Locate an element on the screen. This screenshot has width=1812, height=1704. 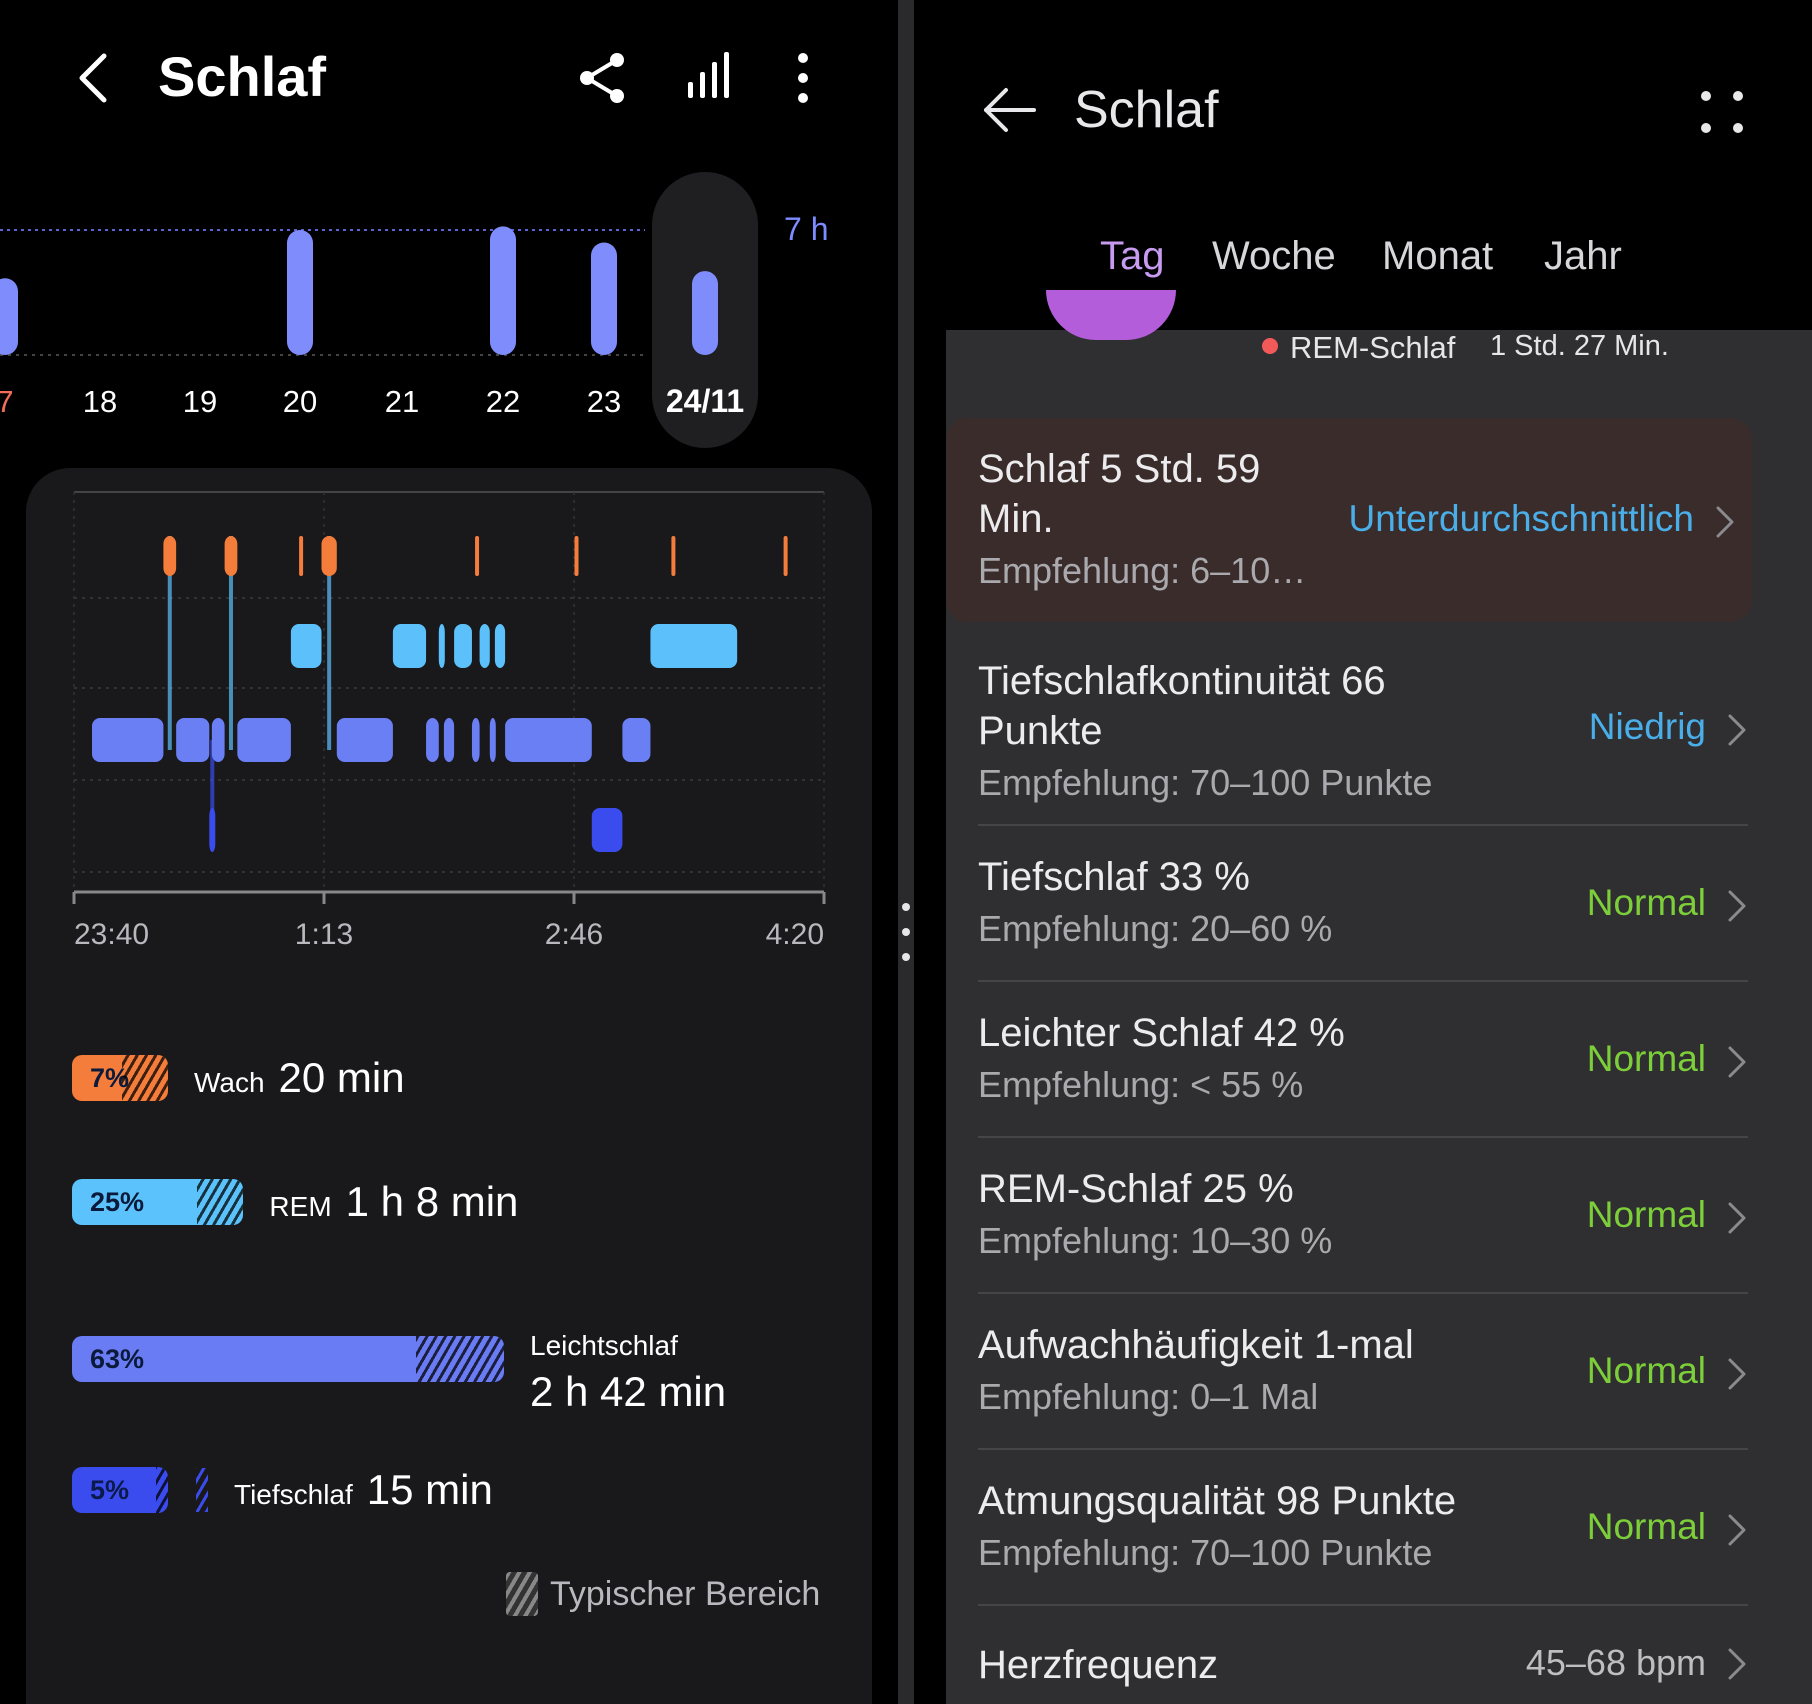
week-day-label: 21 is located at coordinates (402, 401).